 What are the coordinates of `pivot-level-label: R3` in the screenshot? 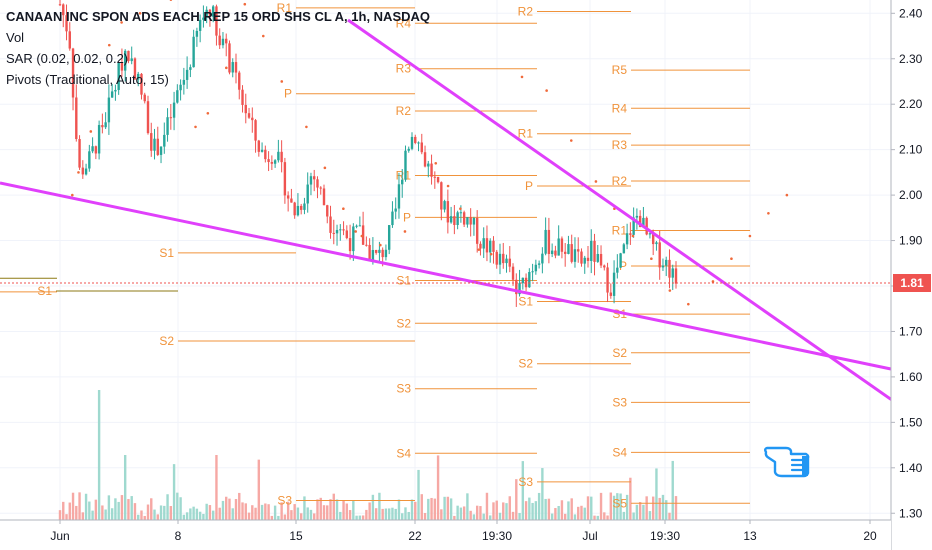 It's located at (404, 69).